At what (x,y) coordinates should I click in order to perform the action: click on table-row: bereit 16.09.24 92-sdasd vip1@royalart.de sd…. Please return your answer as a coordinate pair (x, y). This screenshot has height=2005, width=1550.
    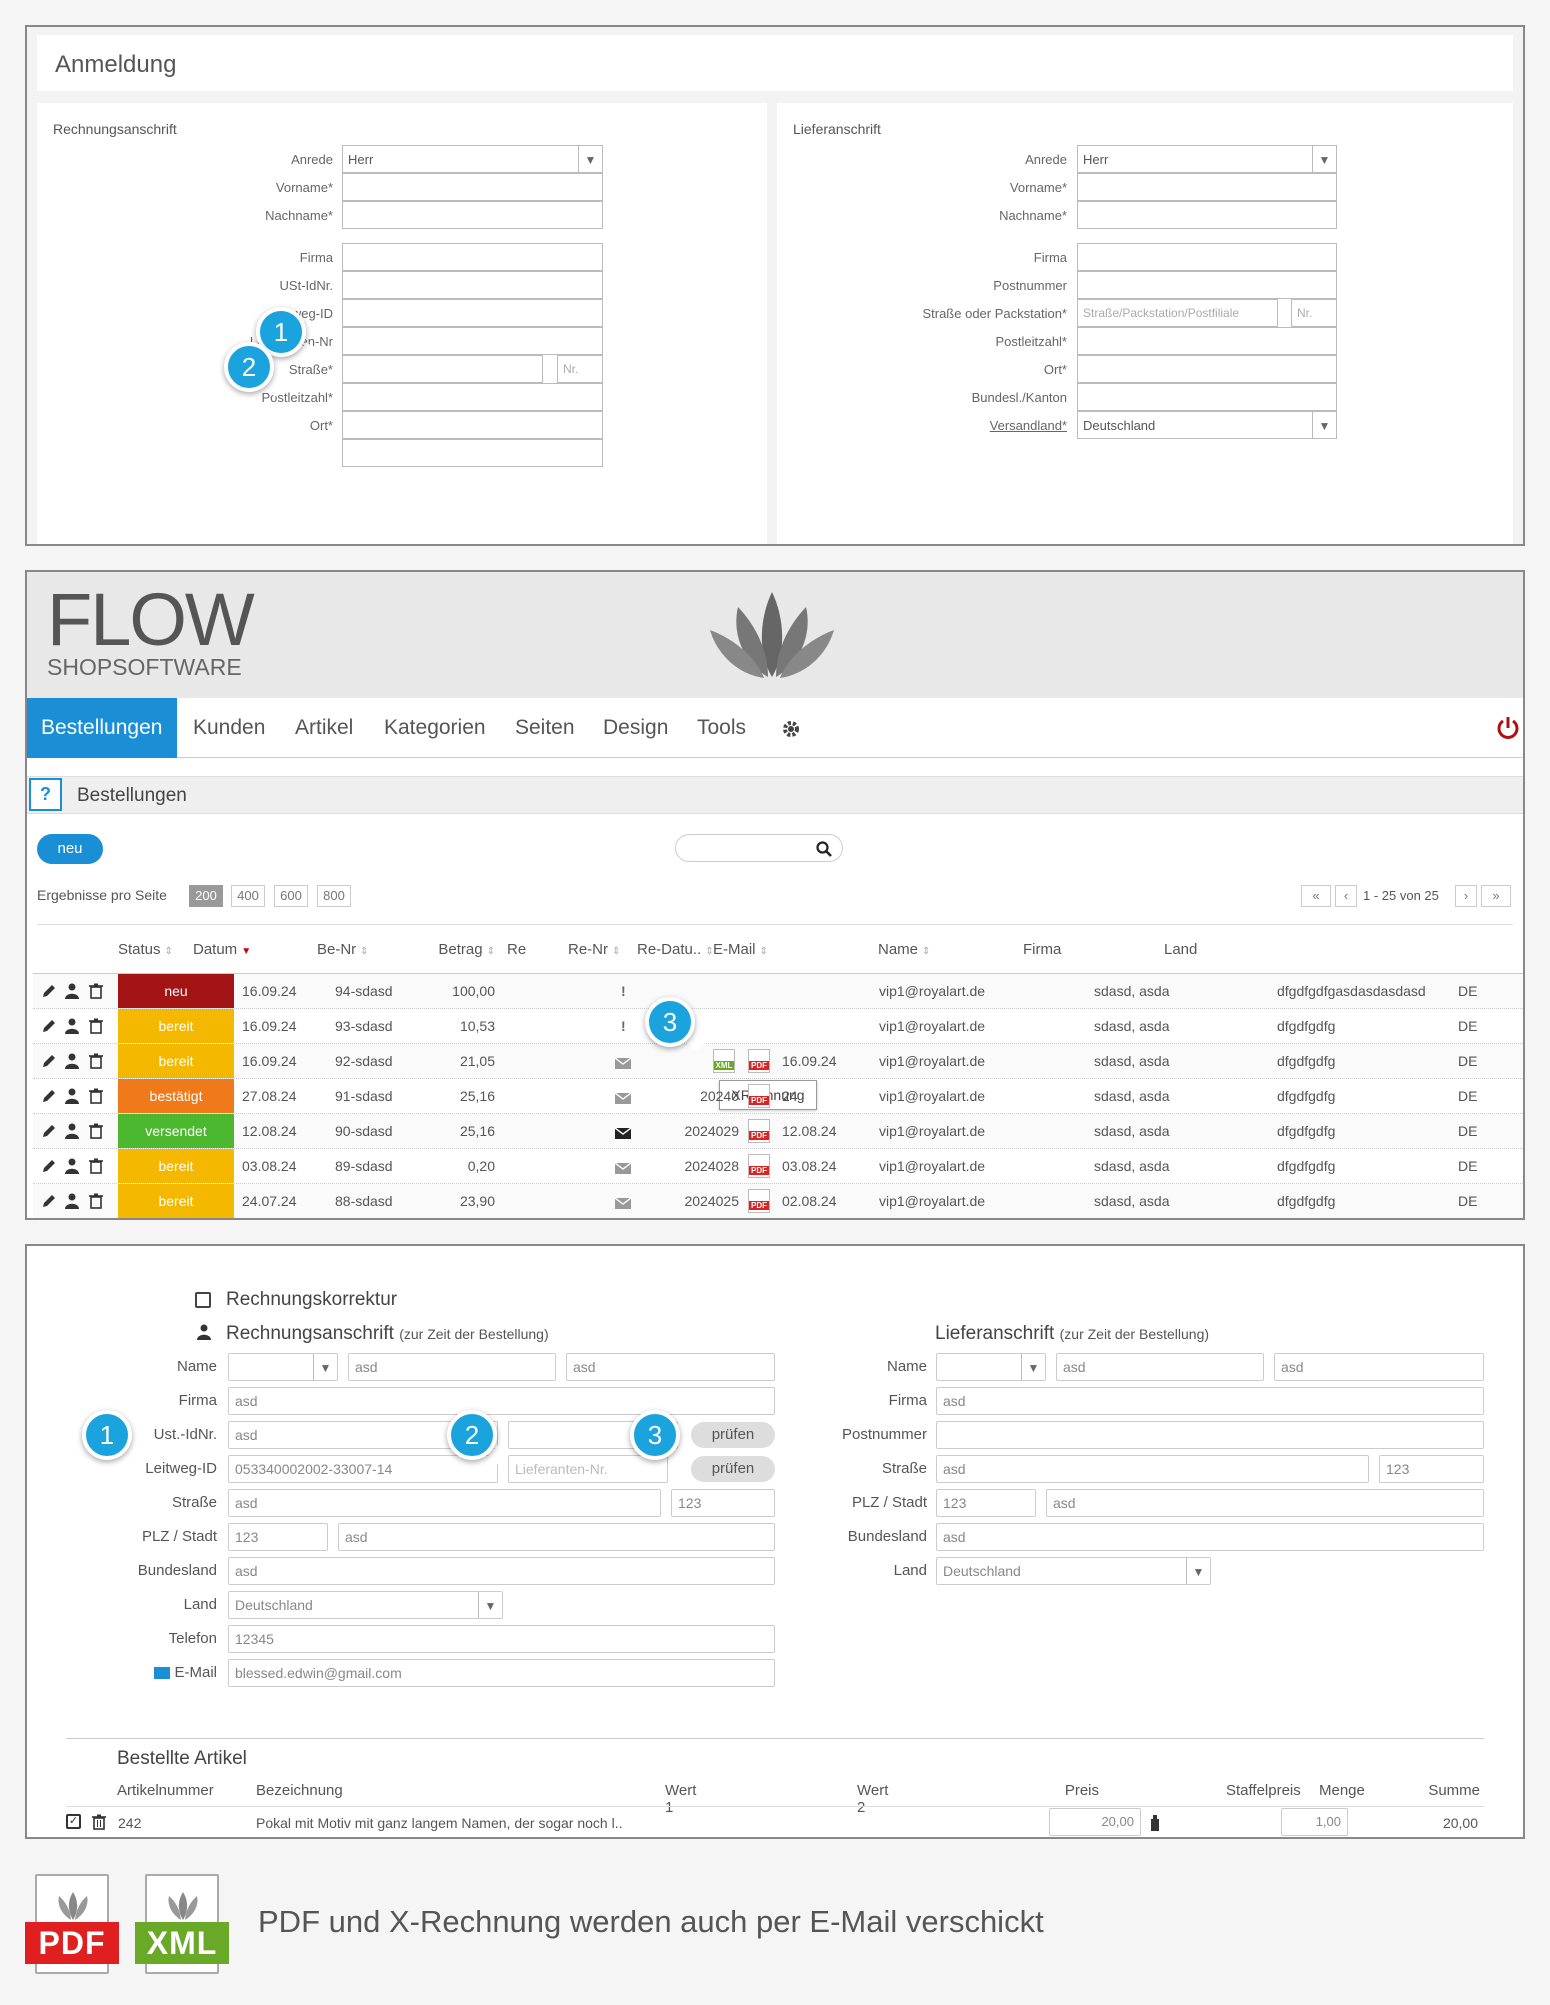
    Looking at the image, I should click on (778, 1061).